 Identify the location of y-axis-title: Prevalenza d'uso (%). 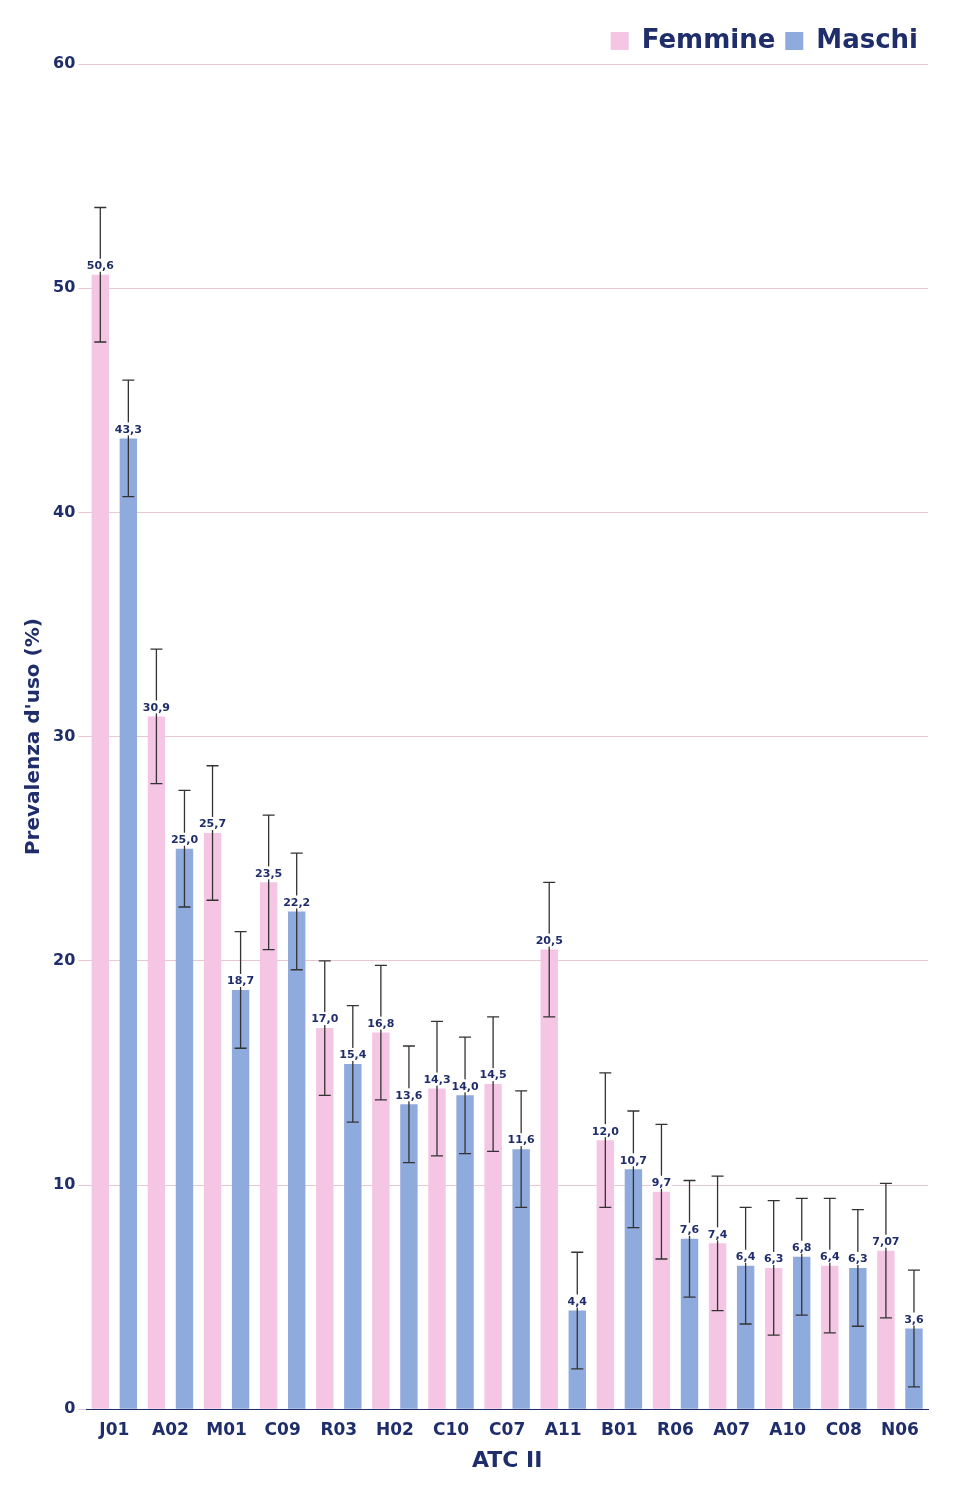
(32, 737).